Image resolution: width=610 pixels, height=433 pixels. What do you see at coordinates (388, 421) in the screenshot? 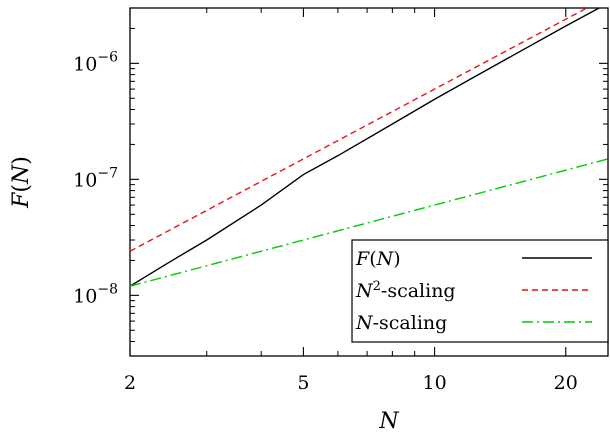
I see `x-axis-title: N` at bounding box center [388, 421].